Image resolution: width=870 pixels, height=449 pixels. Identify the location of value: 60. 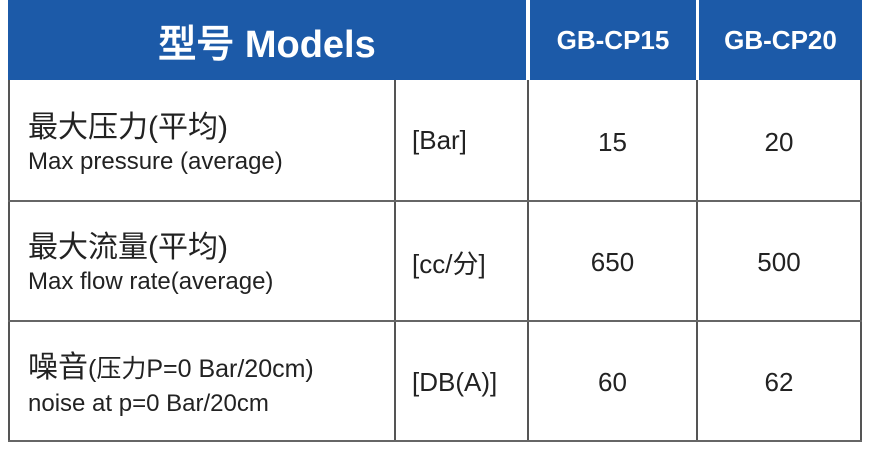
(612, 381).